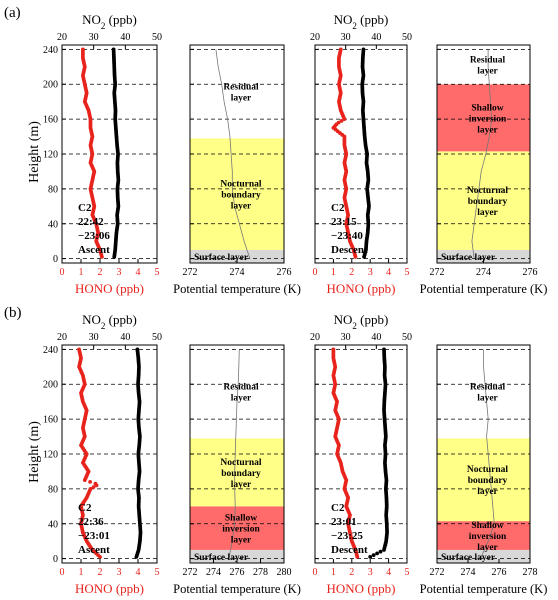 This screenshot has height=600, width=558. What do you see at coordinates (94, 236) in the screenshot?
I see `flight-annotation: −23:06` at bounding box center [94, 236].